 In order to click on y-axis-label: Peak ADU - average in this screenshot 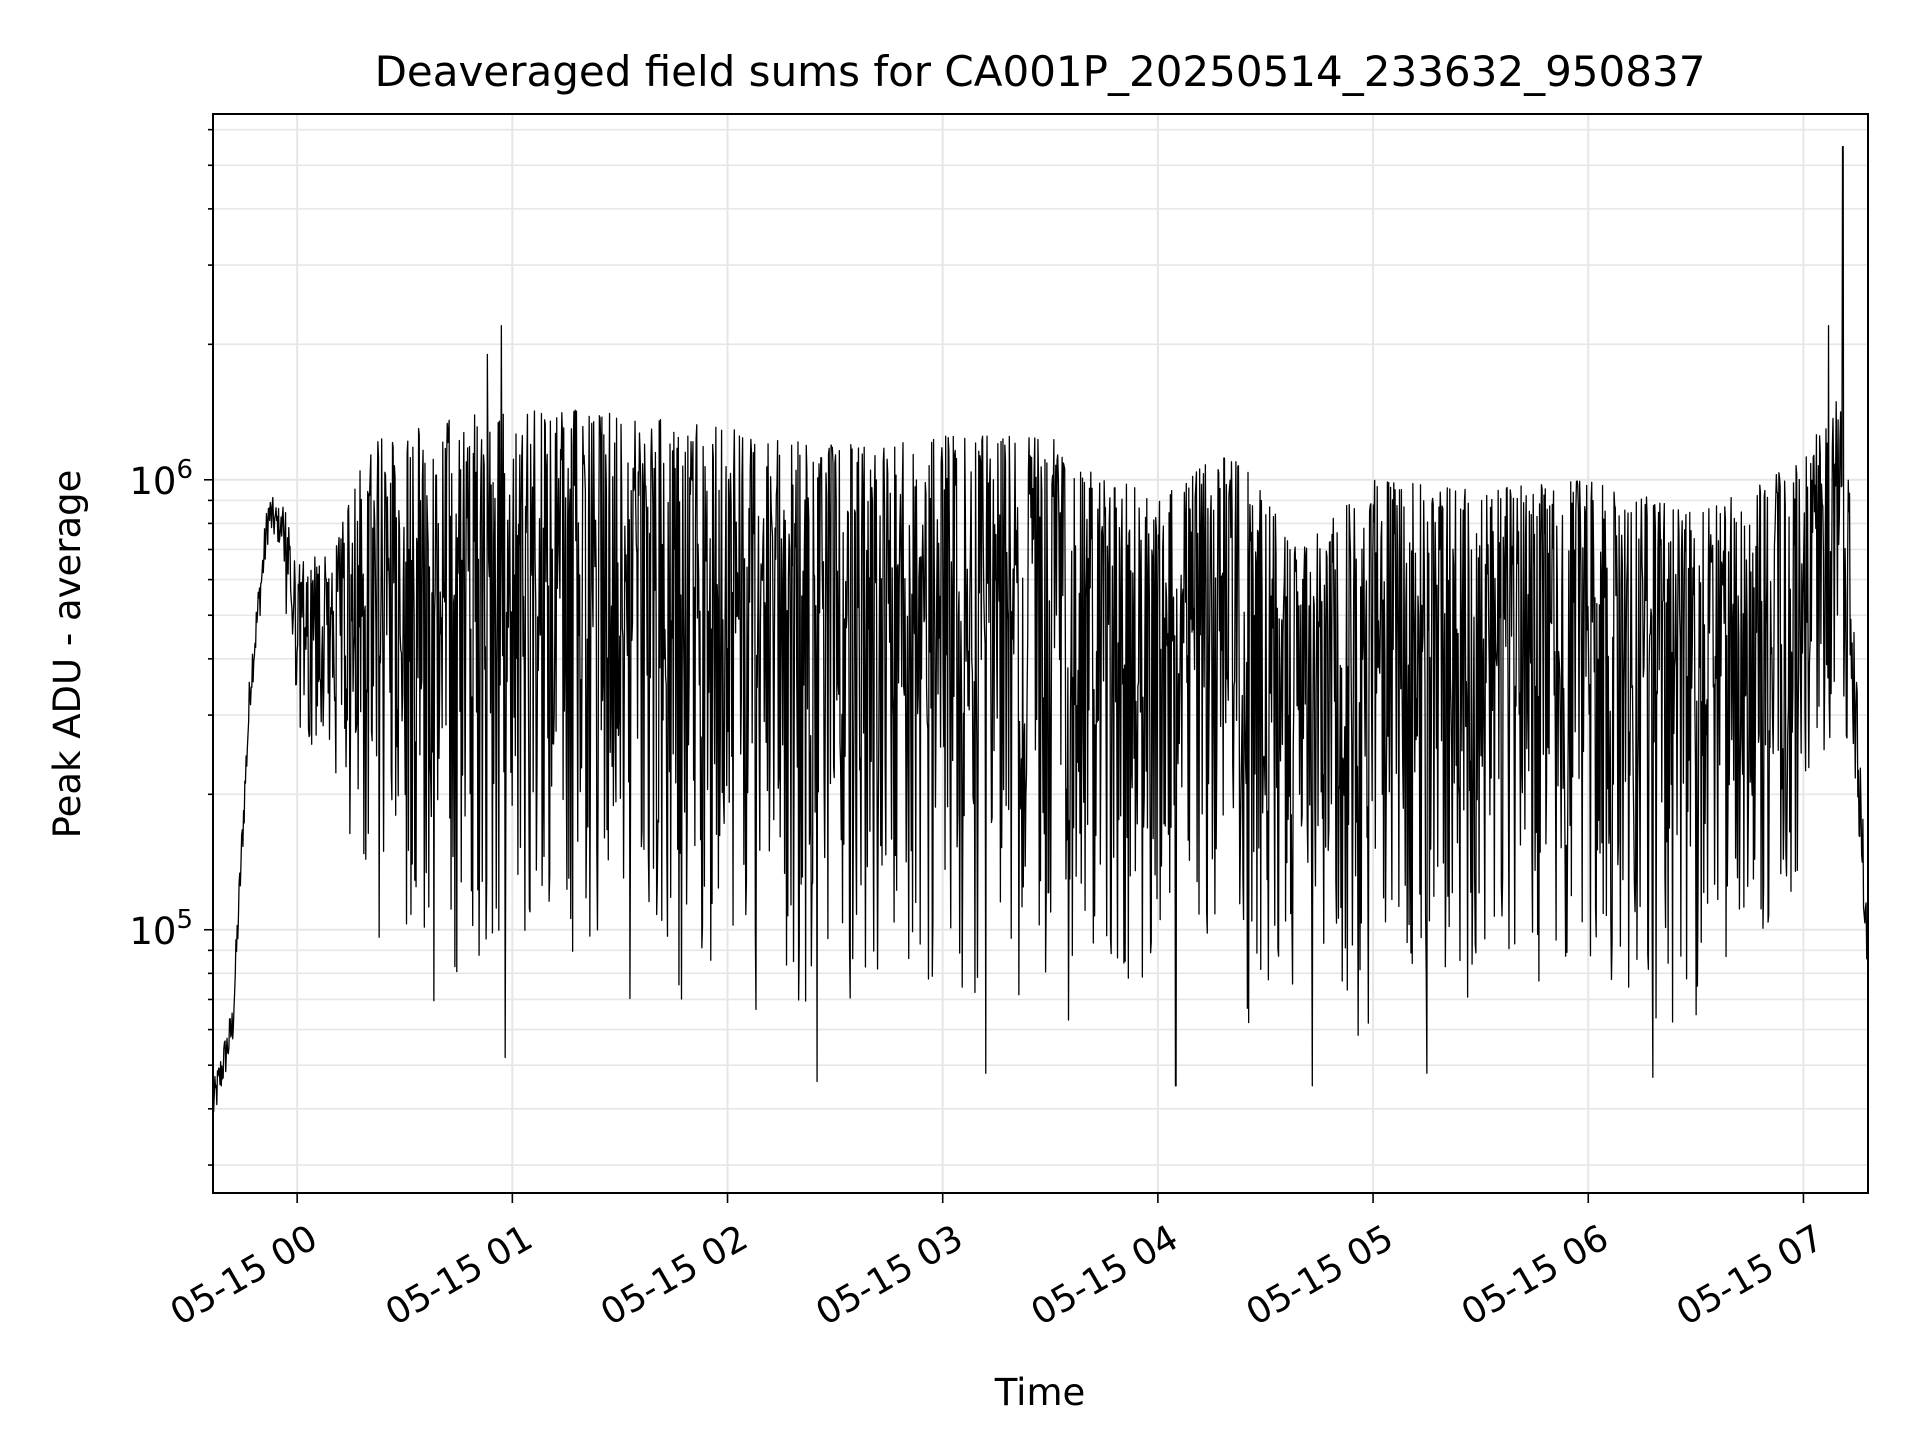, I will do `click(67, 654)`.